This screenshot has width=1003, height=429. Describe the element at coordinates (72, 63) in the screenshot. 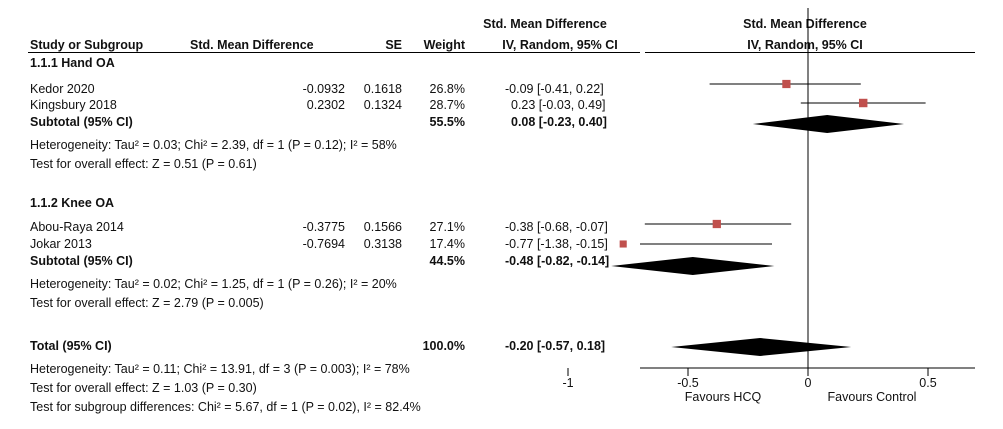

I see `group-title-hand-oa: 1.1.1 Hand OA` at that location.